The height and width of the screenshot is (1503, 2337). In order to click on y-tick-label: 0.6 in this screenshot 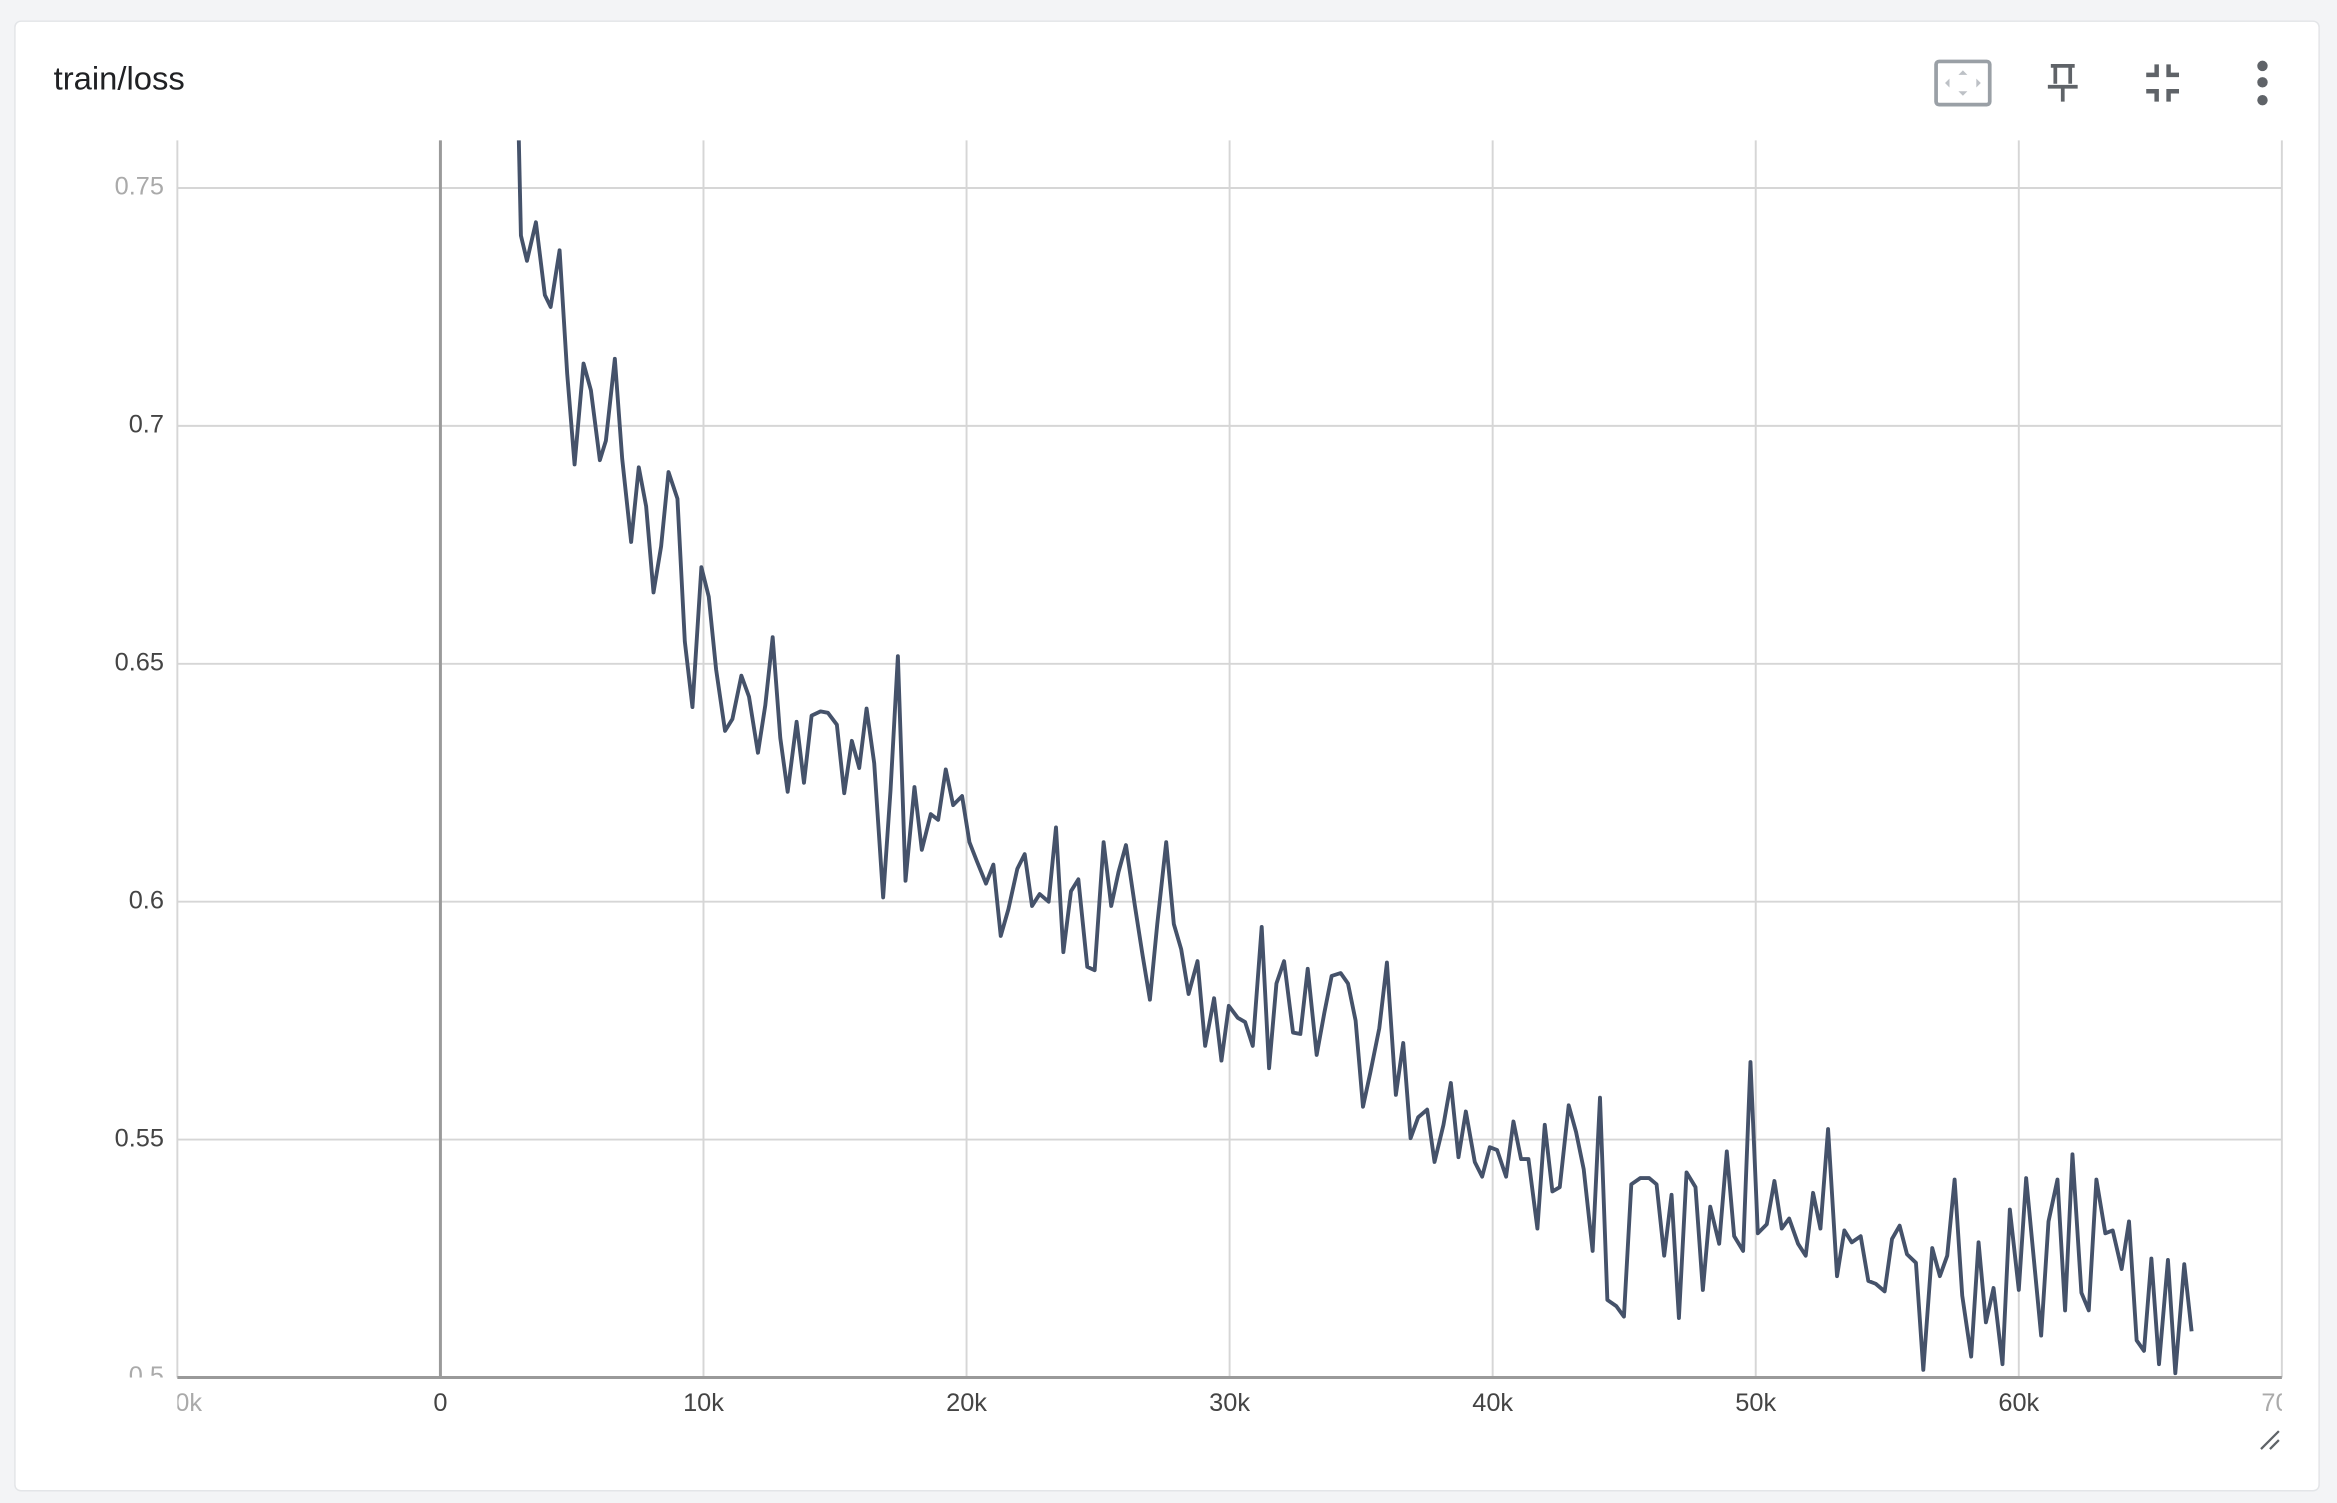, I will do `click(146, 900)`.